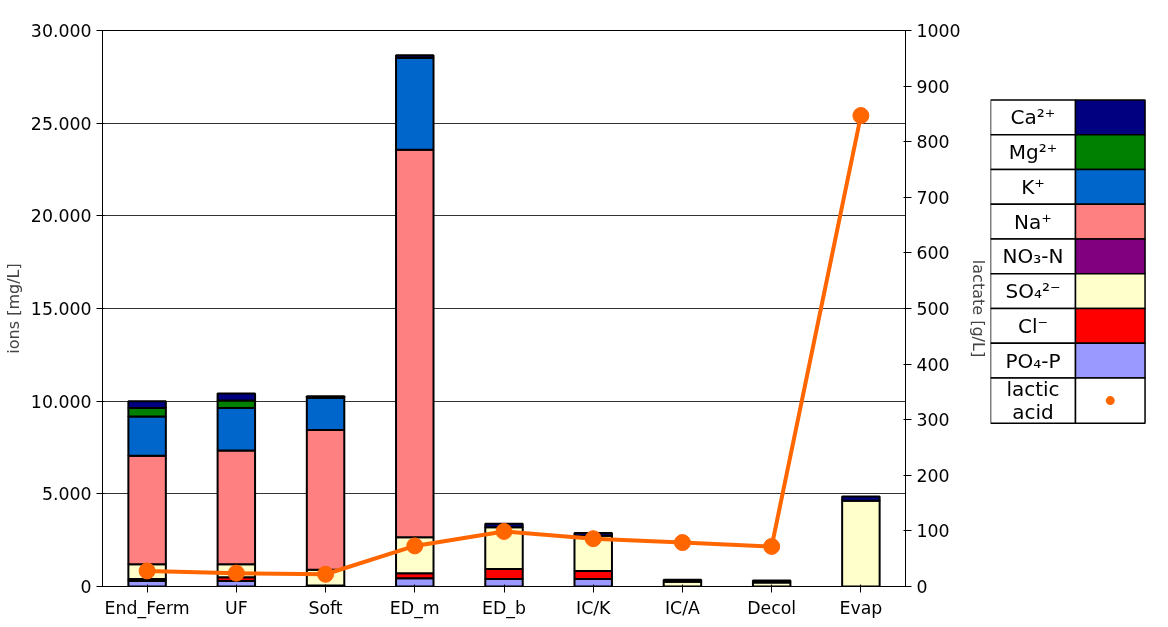  I want to click on y2-tick-label: 600, so click(933, 253).